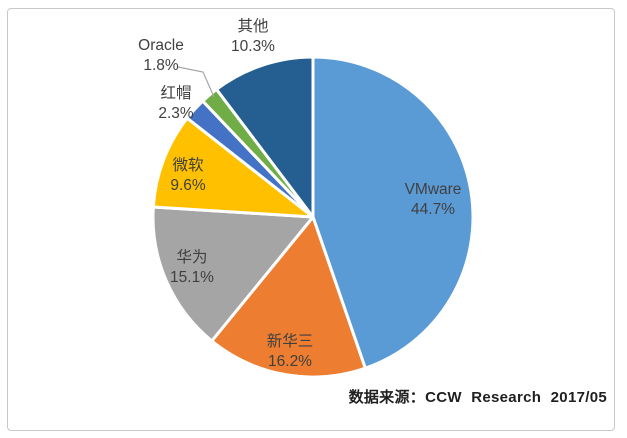 This screenshot has width=627, height=438. Describe the element at coordinates (191, 257) in the screenshot. I see `pie-label-name-华为: 华为` at that location.